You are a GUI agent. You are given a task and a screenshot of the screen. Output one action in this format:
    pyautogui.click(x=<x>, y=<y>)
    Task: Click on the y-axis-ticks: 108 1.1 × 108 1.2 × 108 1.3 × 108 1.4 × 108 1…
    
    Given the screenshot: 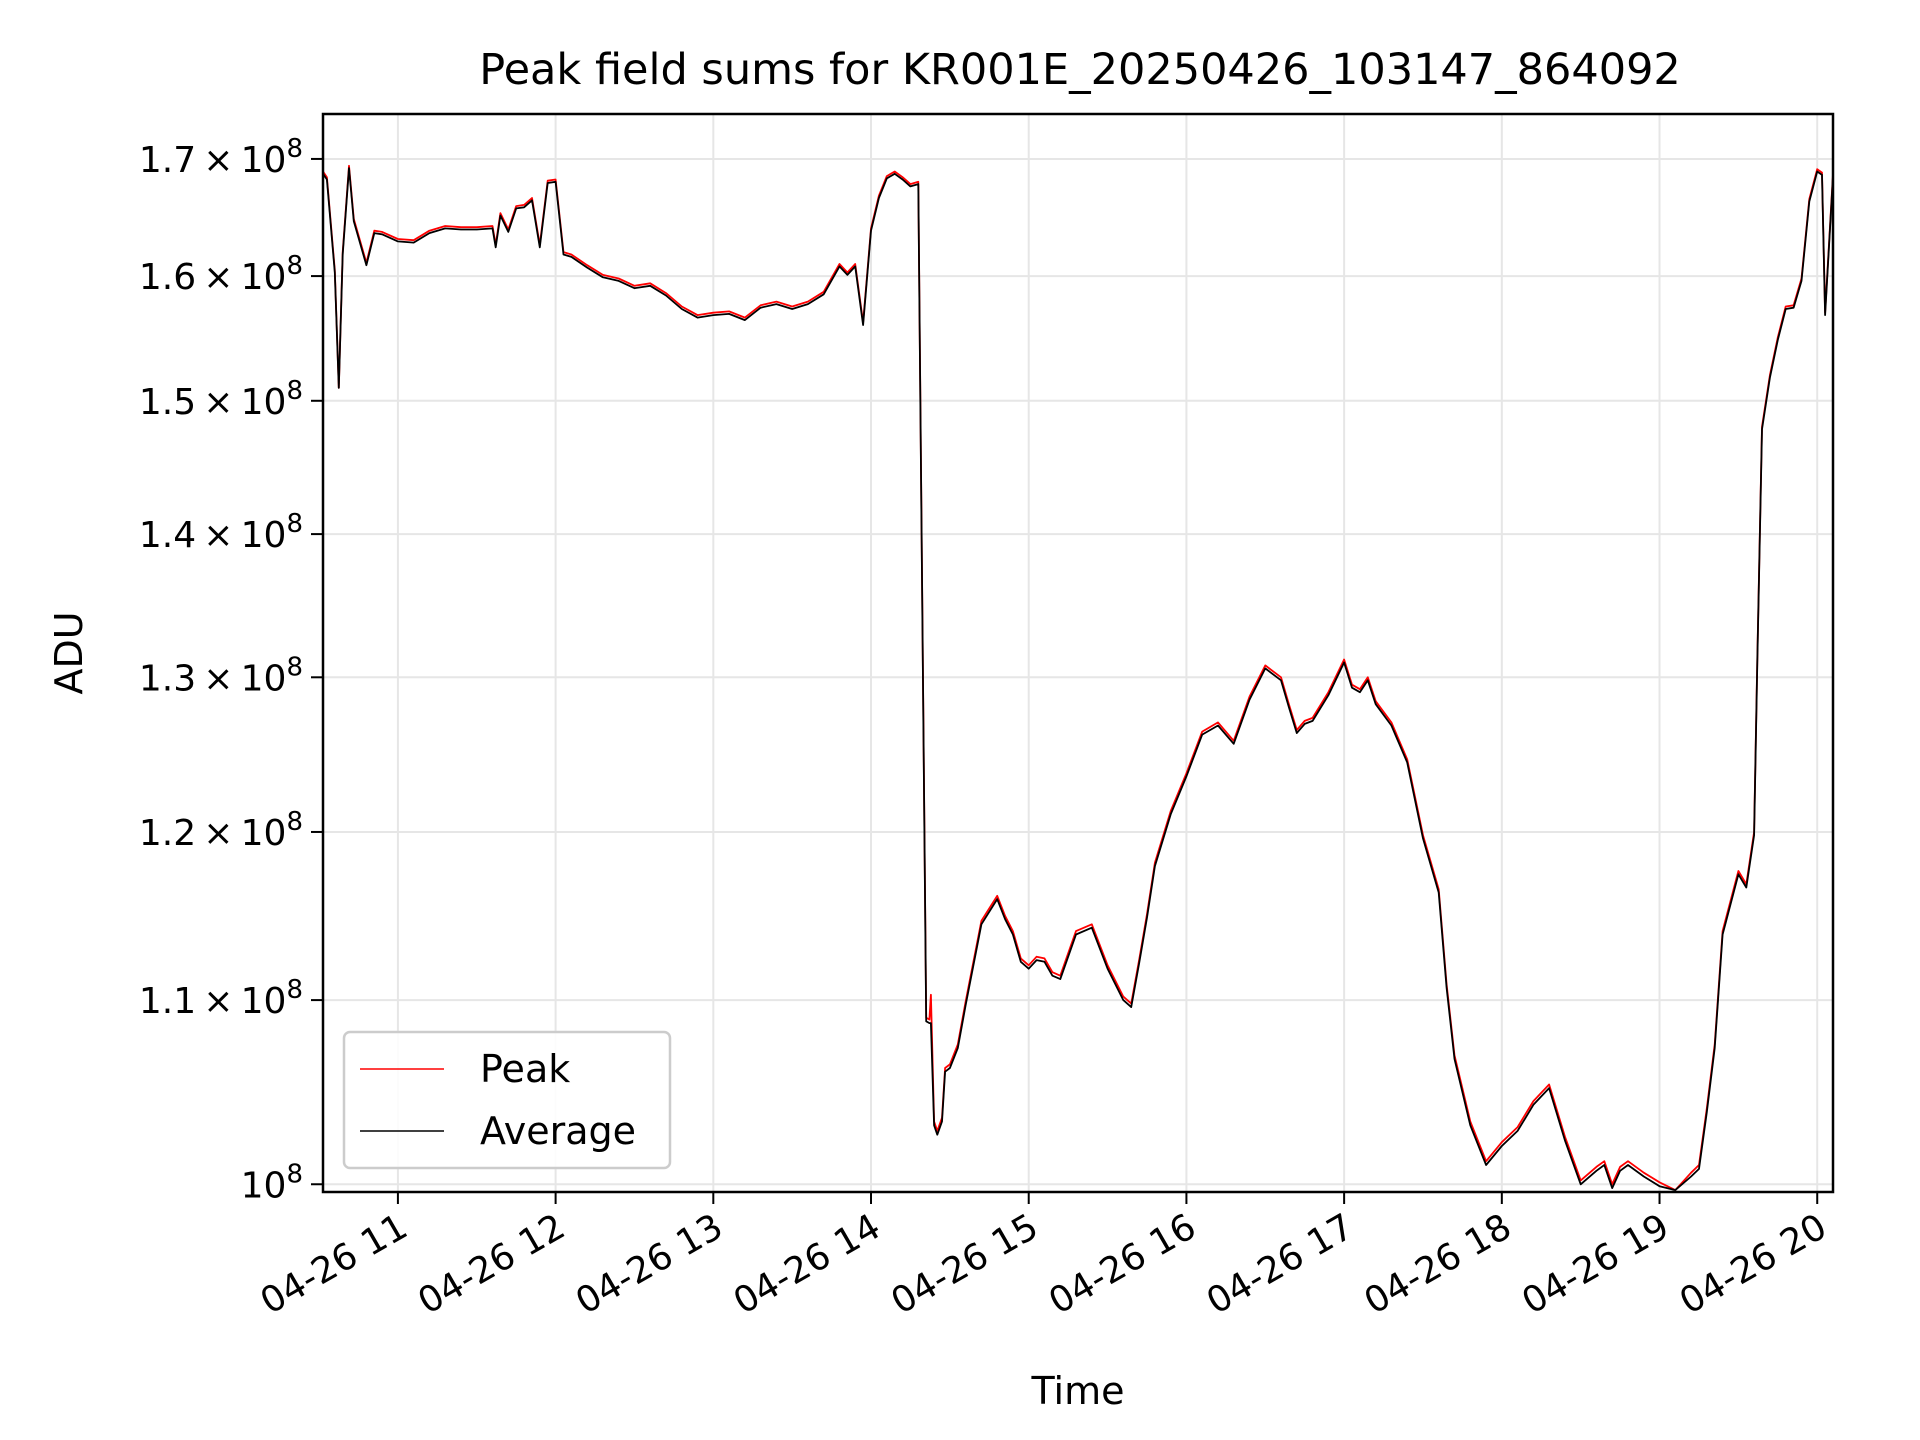 What is the action you would take?
    pyautogui.click(x=231, y=670)
    